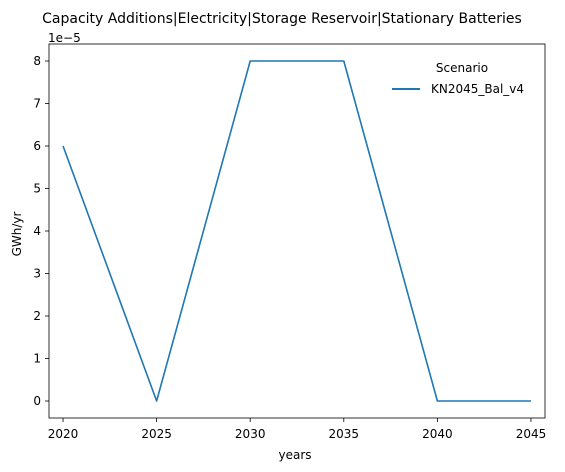  Describe the element at coordinates (156, 434) in the screenshot. I see `x-tick-label: 2025` at that location.